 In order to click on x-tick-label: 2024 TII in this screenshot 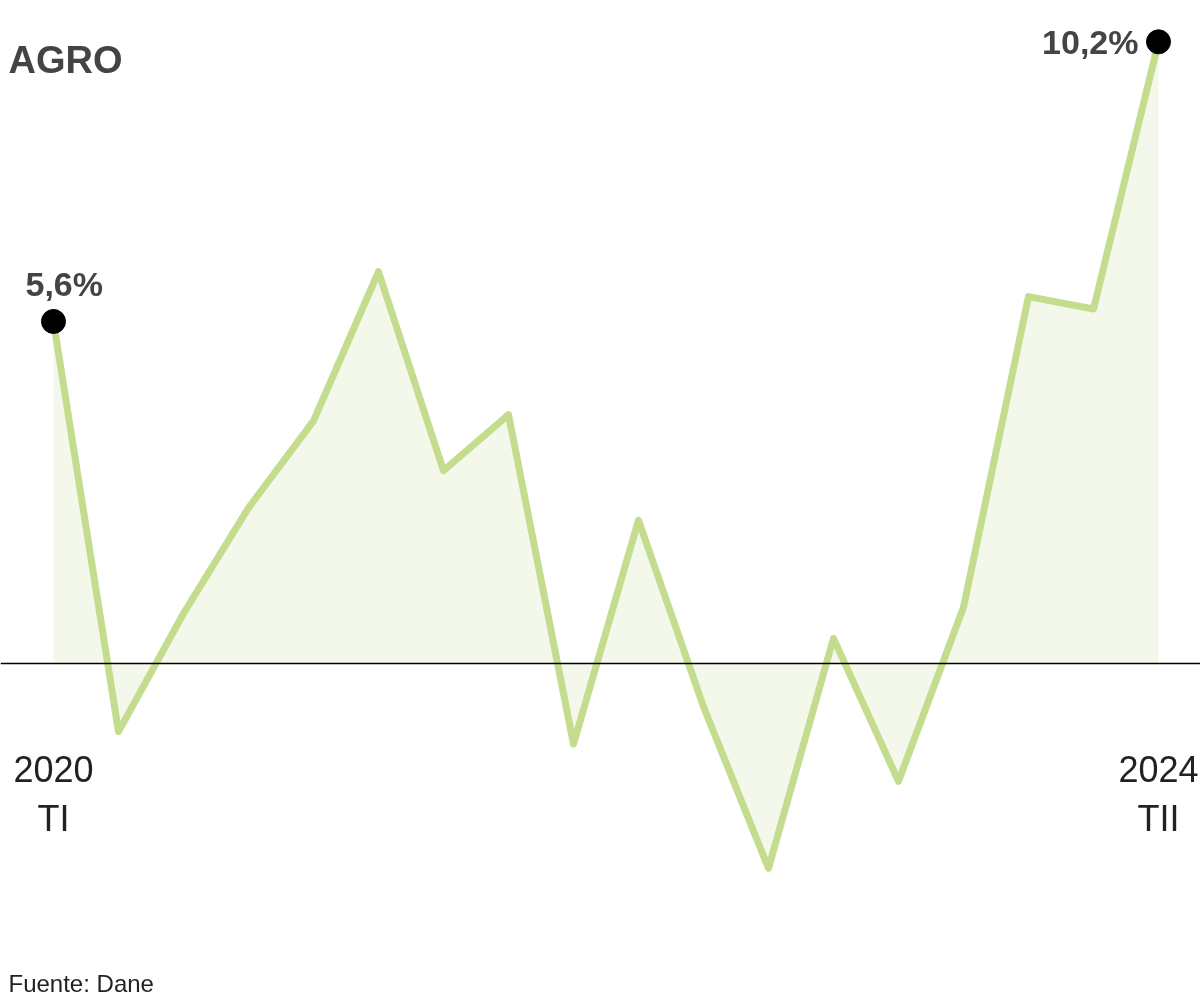, I will do `click(1158, 794)`.